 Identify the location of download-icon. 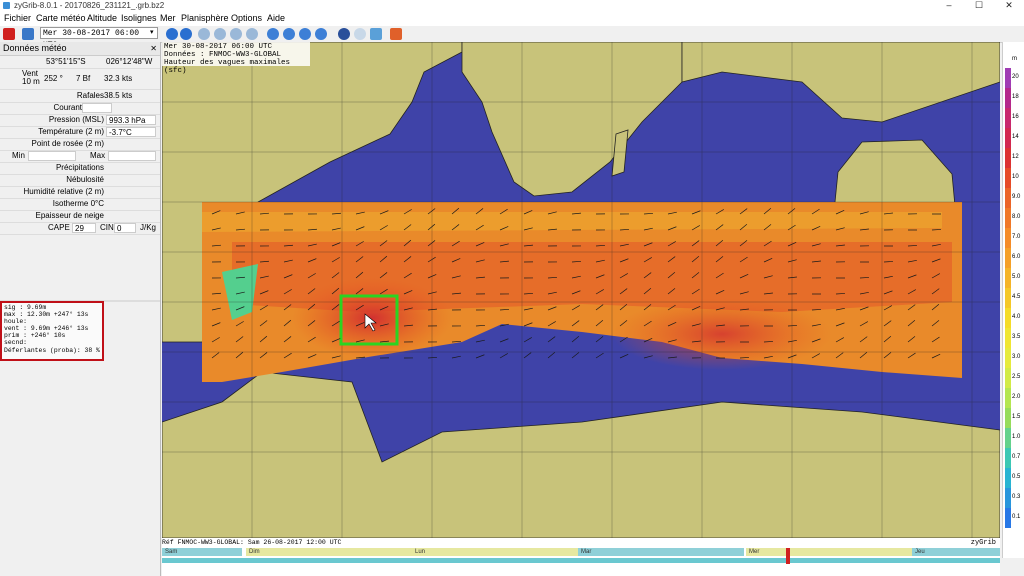
(376, 34).